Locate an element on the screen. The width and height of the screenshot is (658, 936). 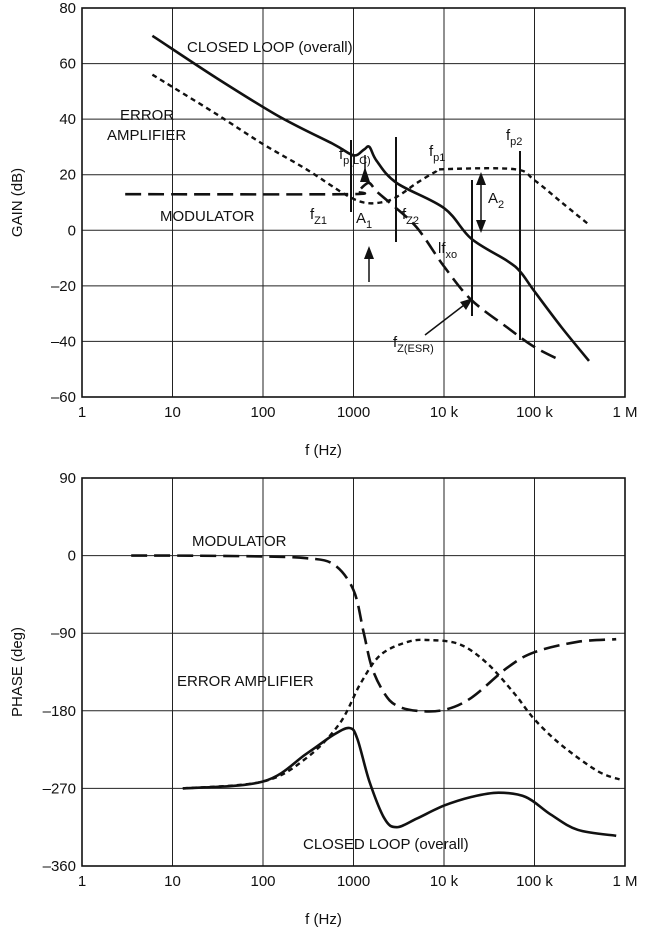
gain-label-fp1: fp1 is located at coordinates (437, 153).